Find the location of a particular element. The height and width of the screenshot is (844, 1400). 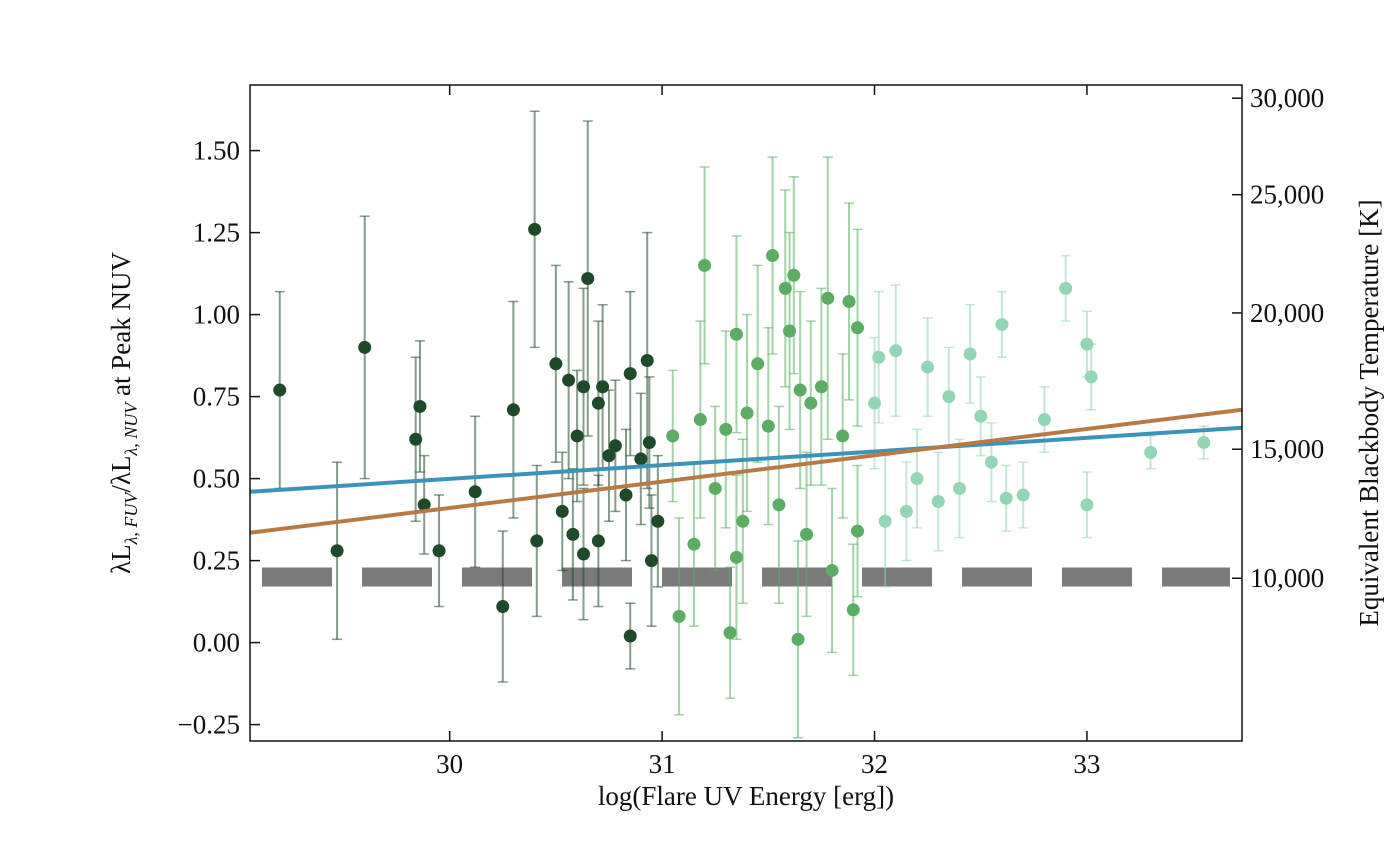

x-tick-label: 30 is located at coordinates (449, 764).